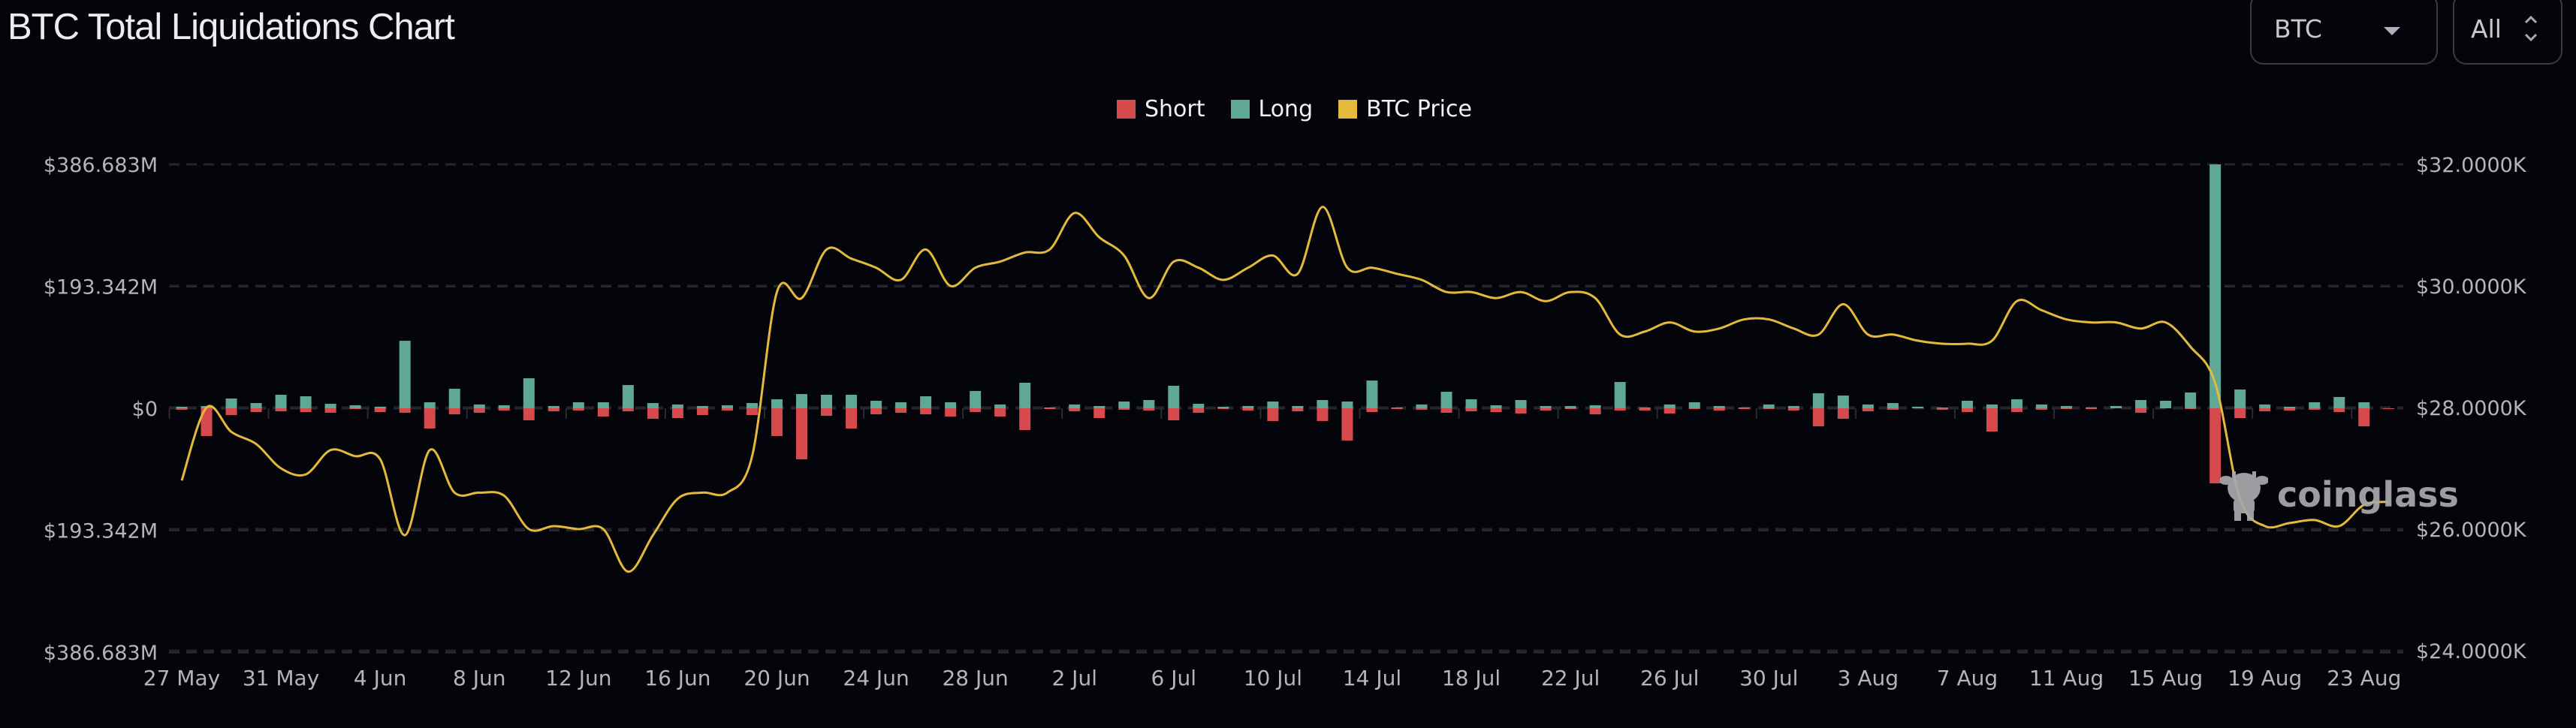 This screenshot has width=2576, height=728. I want to click on legend-item-btc-price: BTC Price, so click(1405, 109).